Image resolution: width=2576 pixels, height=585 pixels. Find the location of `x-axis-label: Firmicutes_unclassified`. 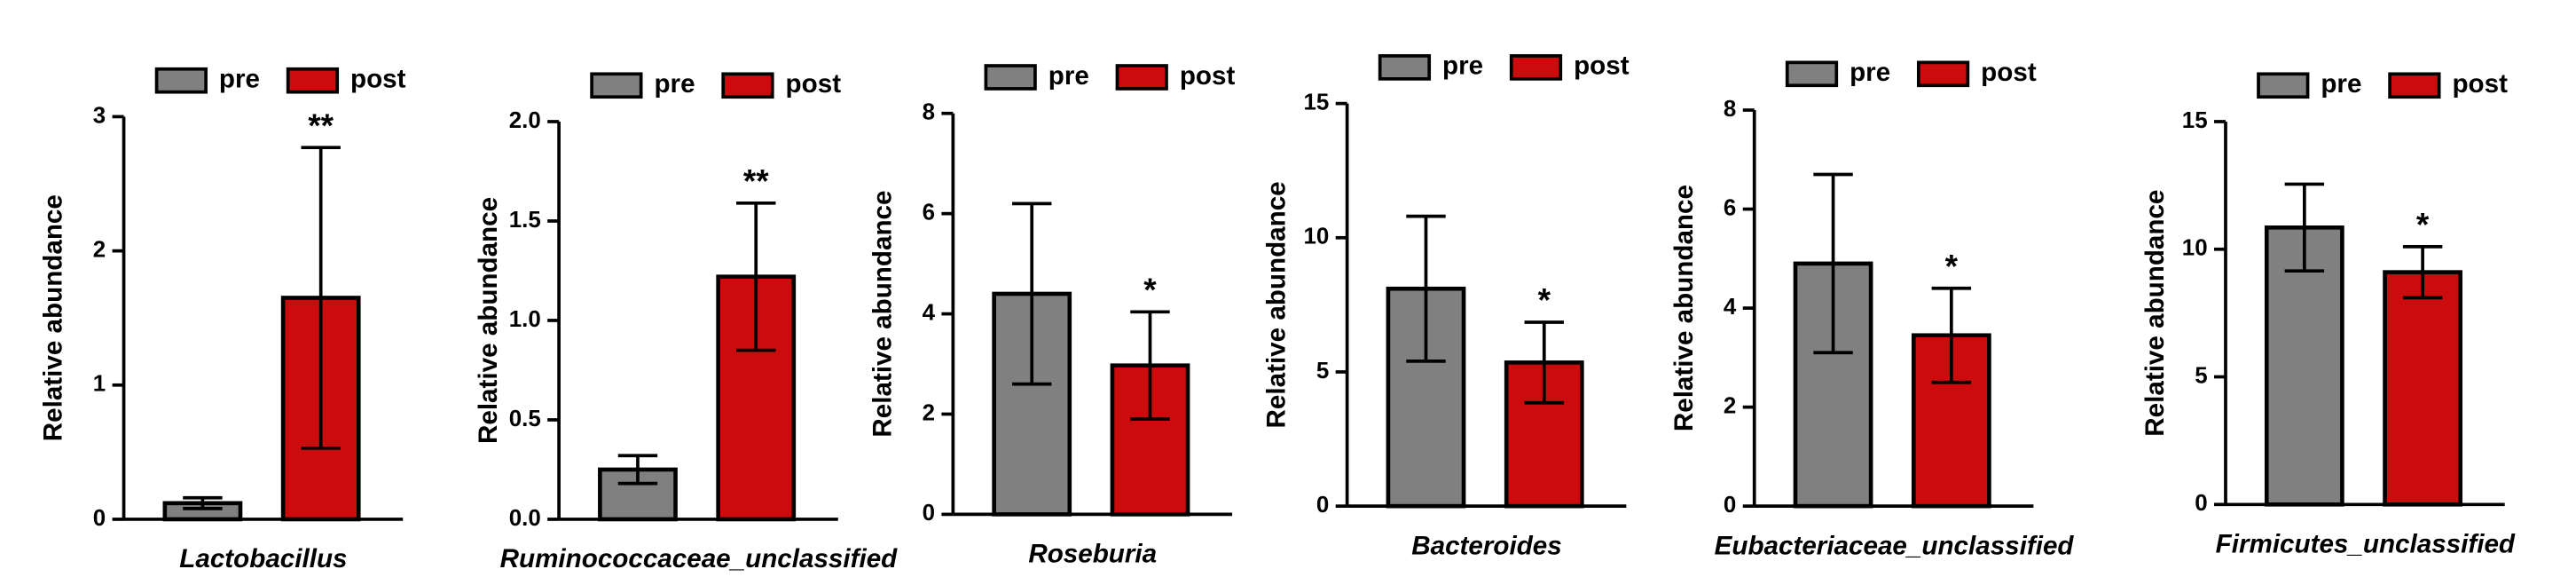

x-axis-label: Firmicutes_unclassified is located at coordinates (2366, 543).